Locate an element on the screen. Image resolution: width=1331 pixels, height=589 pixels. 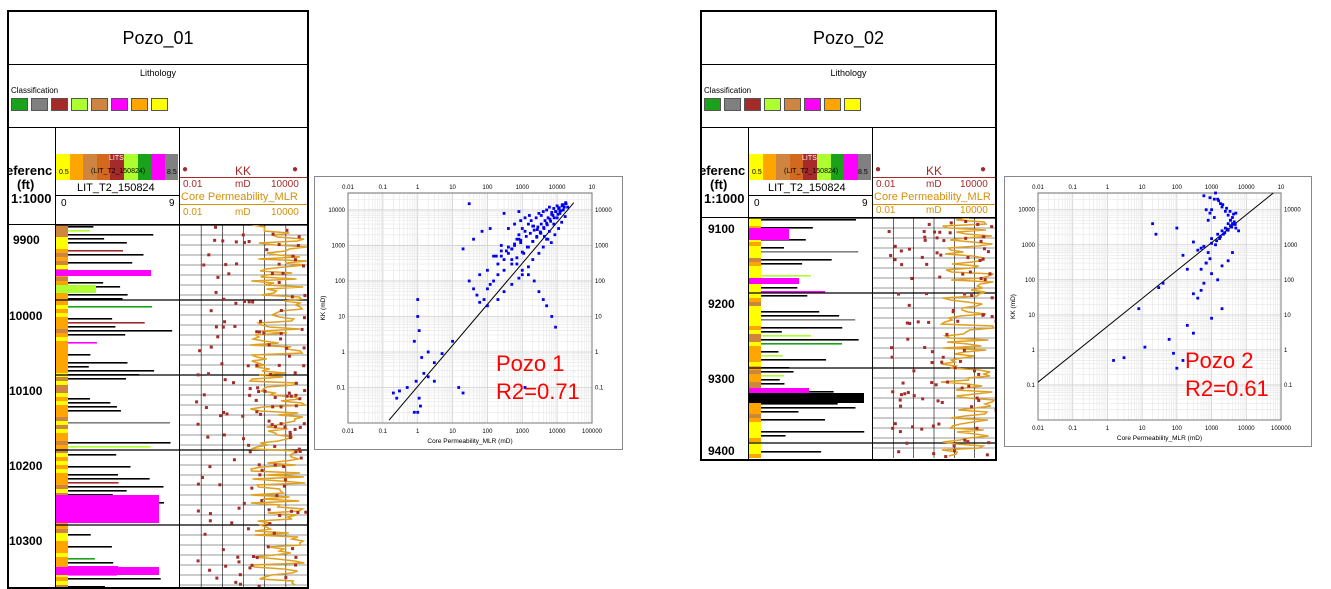
core-min: 0.01 is located at coordinates (192, 212).